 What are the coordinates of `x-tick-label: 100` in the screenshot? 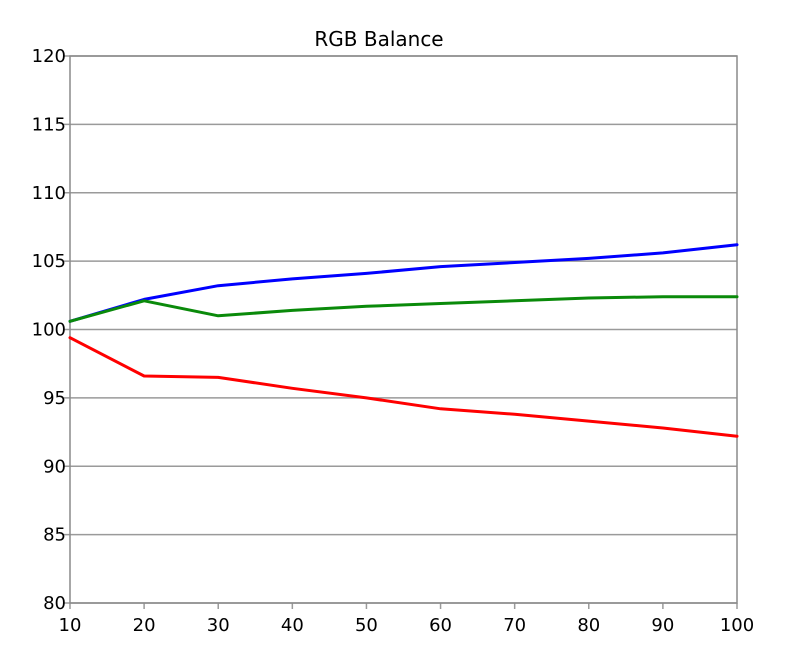 It's located at (737, 625).